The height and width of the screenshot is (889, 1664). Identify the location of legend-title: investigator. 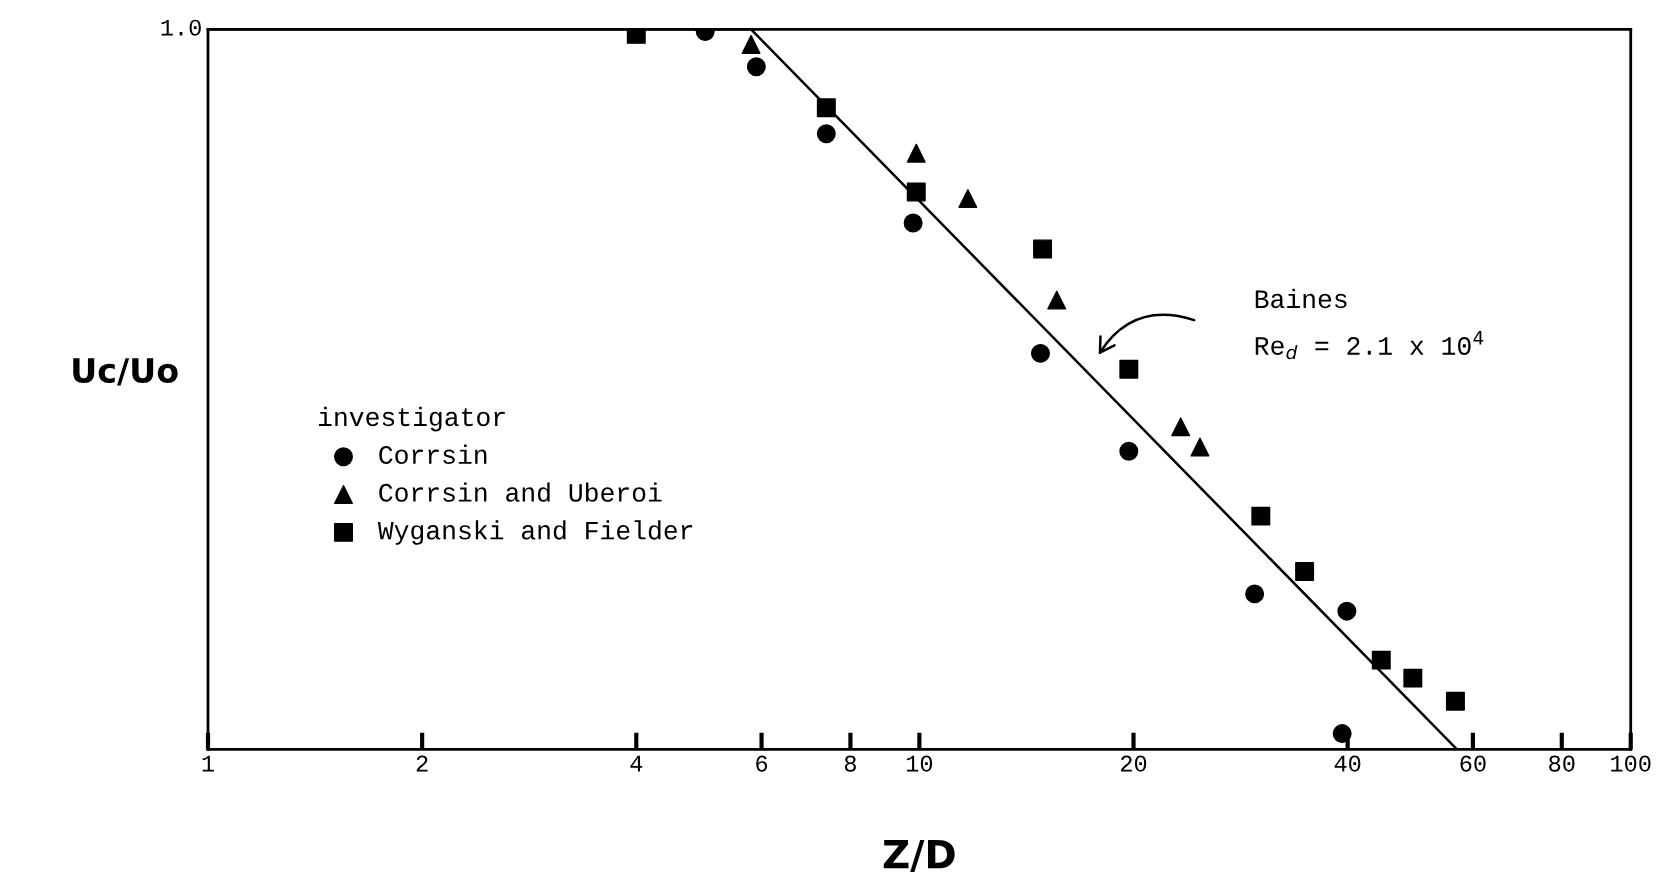
(411, 419).